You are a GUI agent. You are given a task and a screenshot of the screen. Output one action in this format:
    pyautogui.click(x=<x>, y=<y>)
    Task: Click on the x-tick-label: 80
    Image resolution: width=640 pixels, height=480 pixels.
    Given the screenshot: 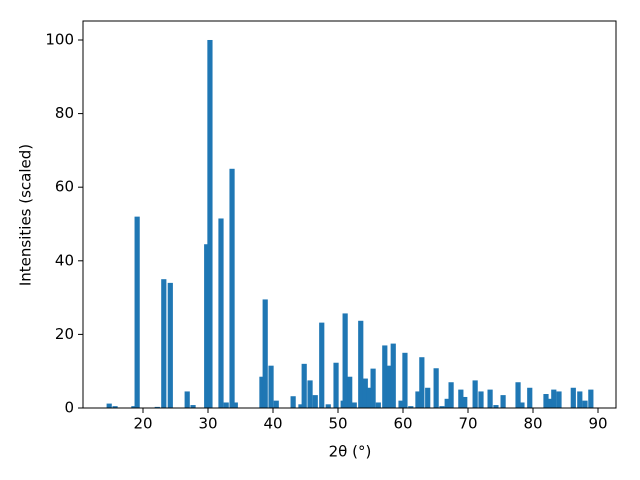 What is the action you would take?
    pyautogui.click(x=532, y=424)
    